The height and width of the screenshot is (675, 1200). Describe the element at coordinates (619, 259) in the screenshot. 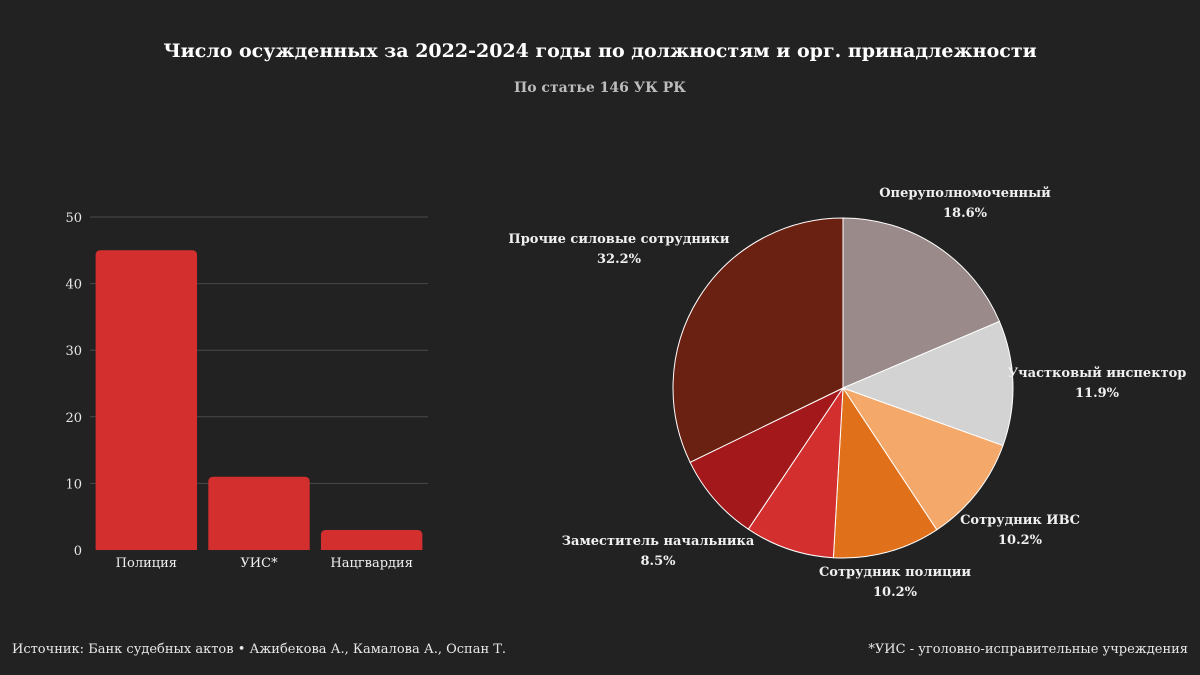

I see `slice-percent: 32.2%` at that location.